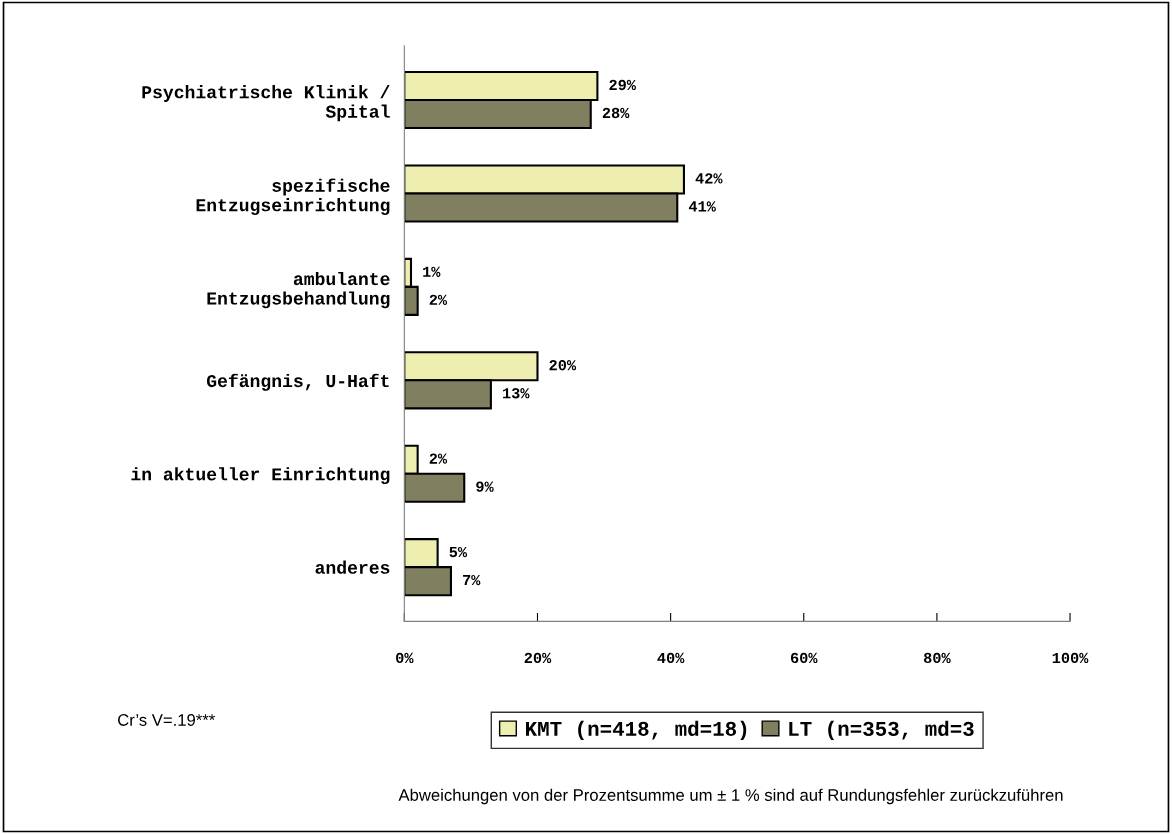 This screenshot has height=834, width=1172. I want to click on data-label: 42%, so click(709, 178).